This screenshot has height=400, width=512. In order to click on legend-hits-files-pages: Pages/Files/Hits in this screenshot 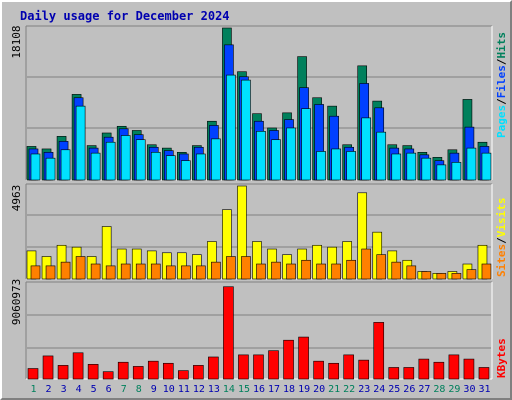, I will do `click(501, 85)`.